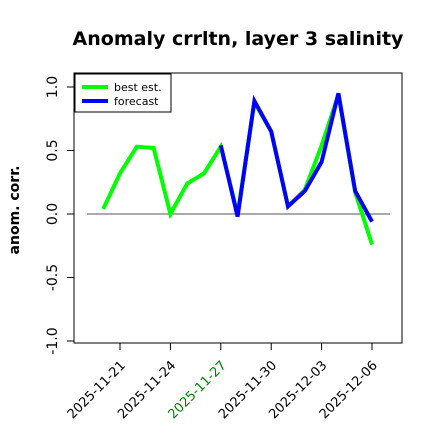 This screenshot has height=440, width=440. What do you see at coordinates (53, 150) in the screenshot?
I see `y-tick-label: 0.5` at bounding box center [53, 150].